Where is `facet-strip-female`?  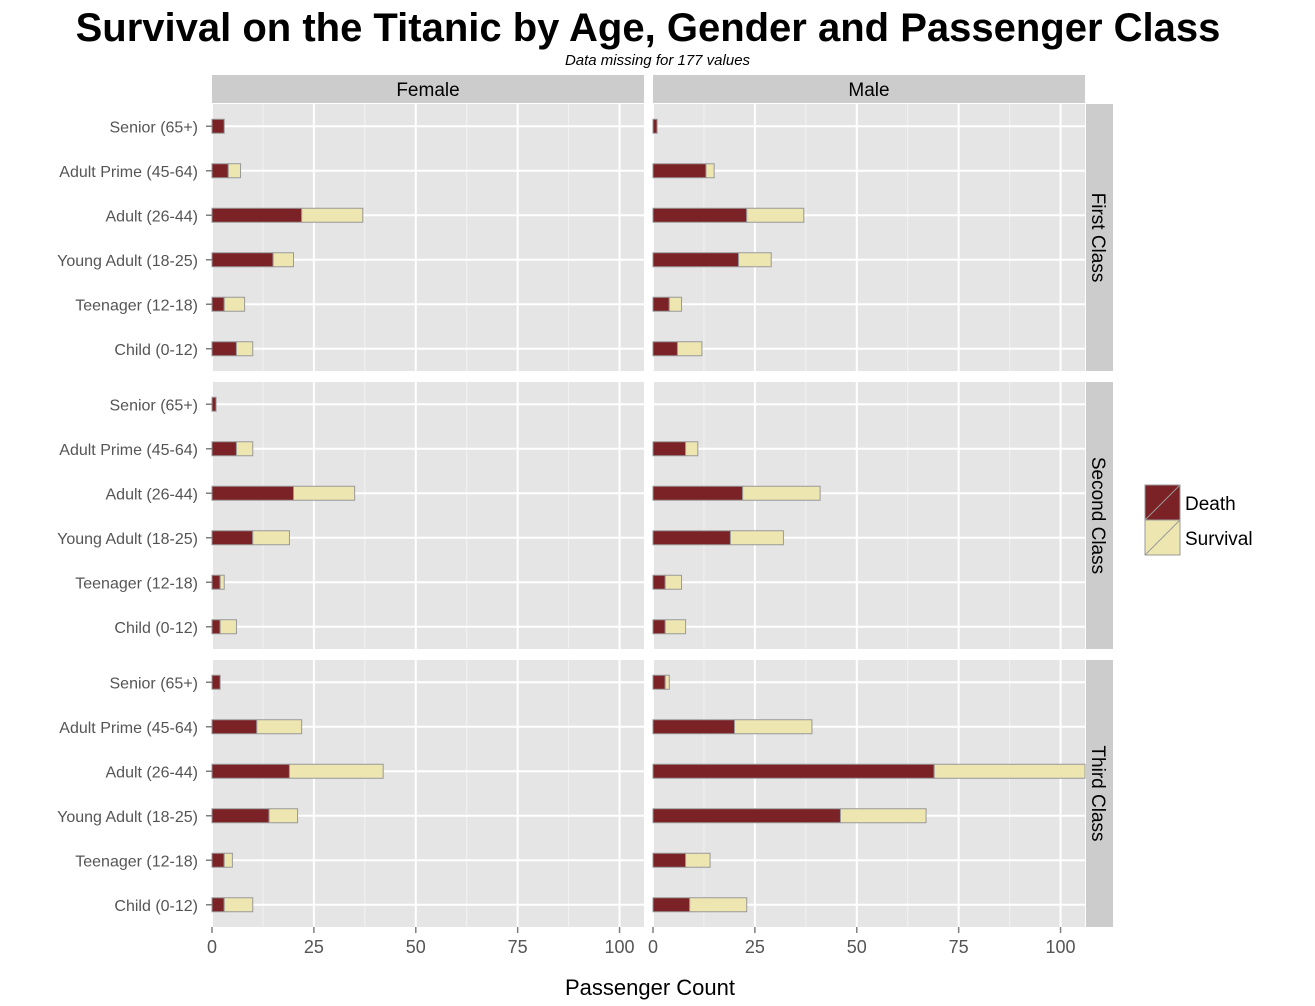
facet-strip-female is located at coordinates (428, 89).